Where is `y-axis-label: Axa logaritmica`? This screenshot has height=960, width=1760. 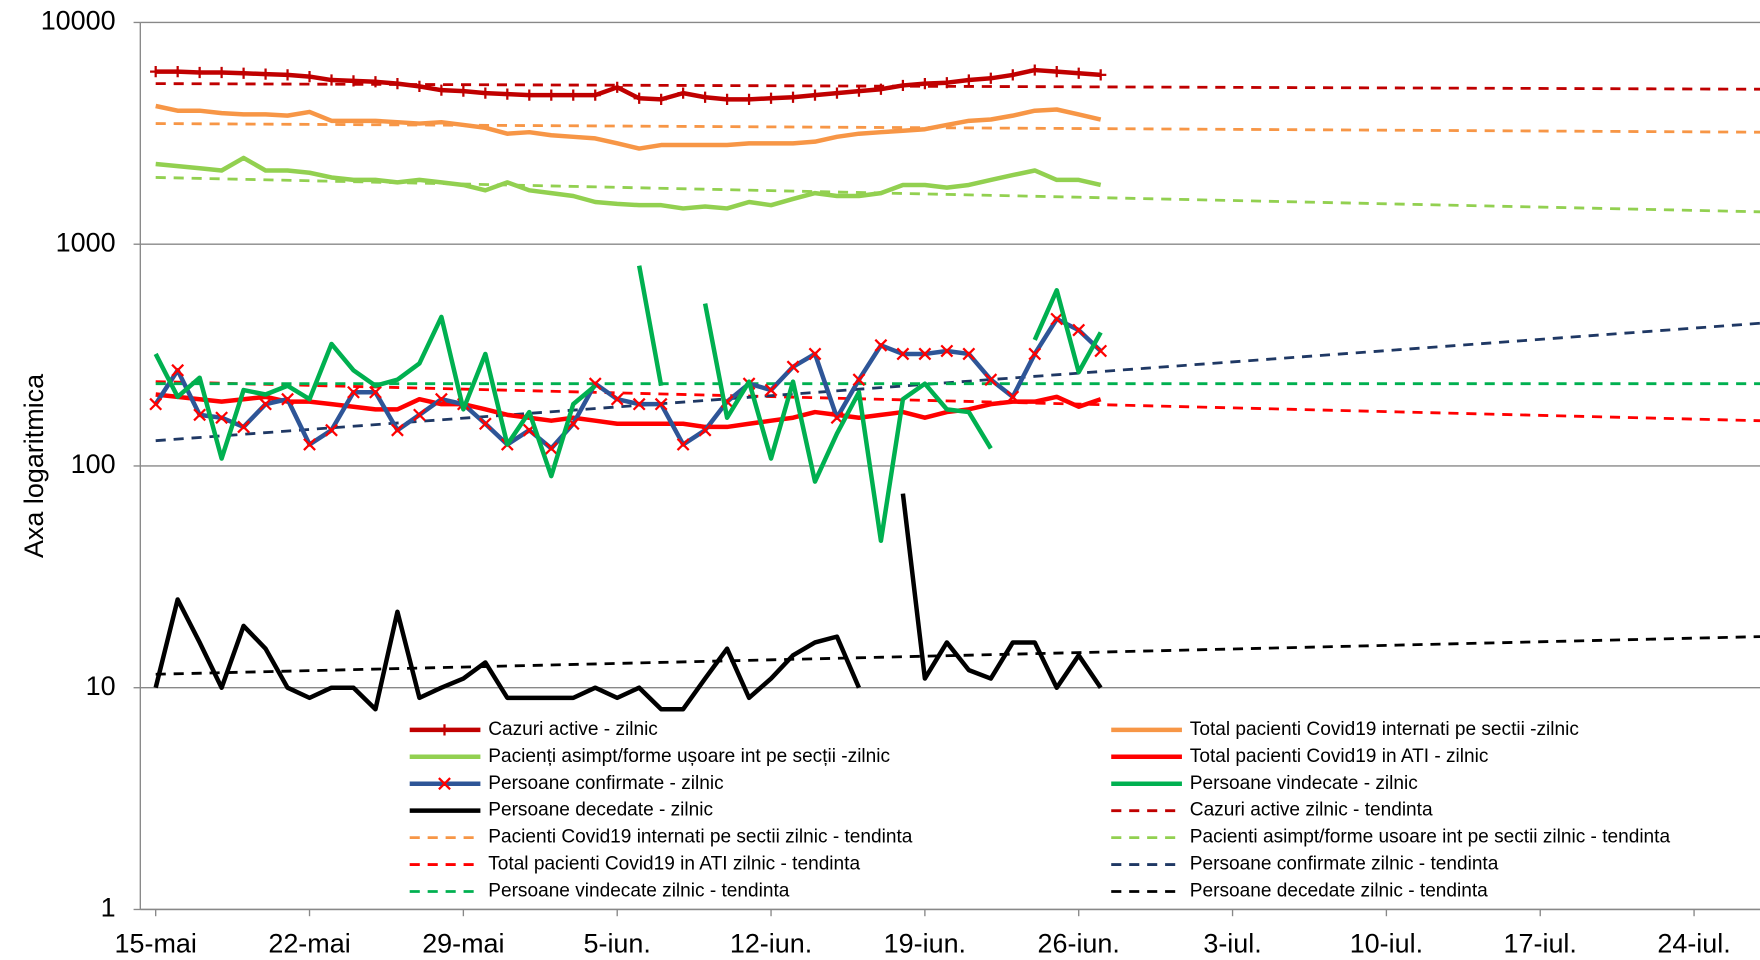 y-axis-label: Axa logaritmica is located at coordinates (34, 466).